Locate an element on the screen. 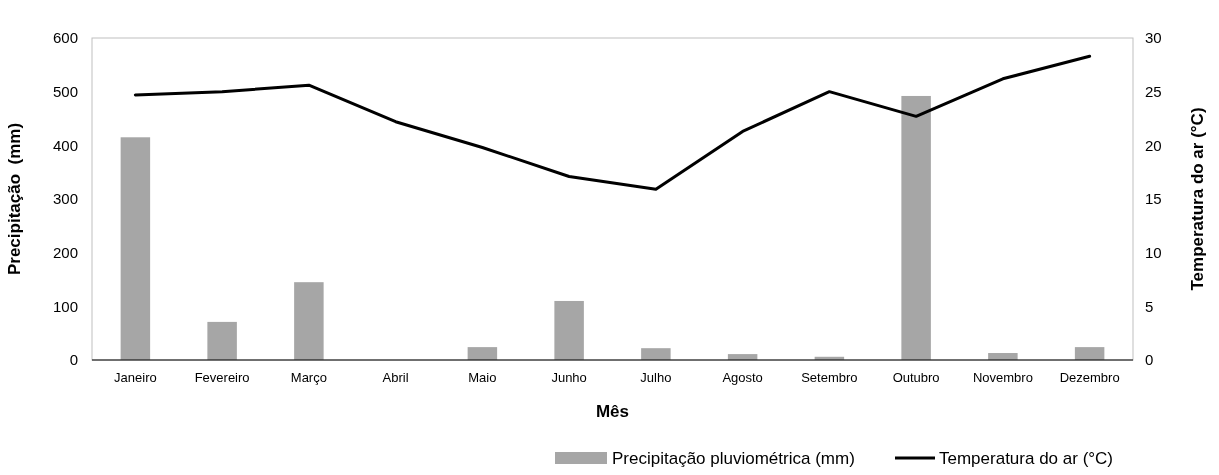  x-tick-label: Maio is located at coordinates (482, 377).